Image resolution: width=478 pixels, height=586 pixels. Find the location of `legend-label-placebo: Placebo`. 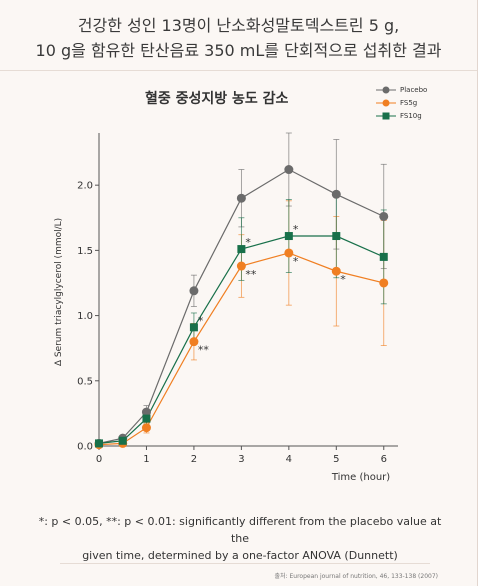

legend-label-placebo: Placebo is located at coordinates (414, 90).